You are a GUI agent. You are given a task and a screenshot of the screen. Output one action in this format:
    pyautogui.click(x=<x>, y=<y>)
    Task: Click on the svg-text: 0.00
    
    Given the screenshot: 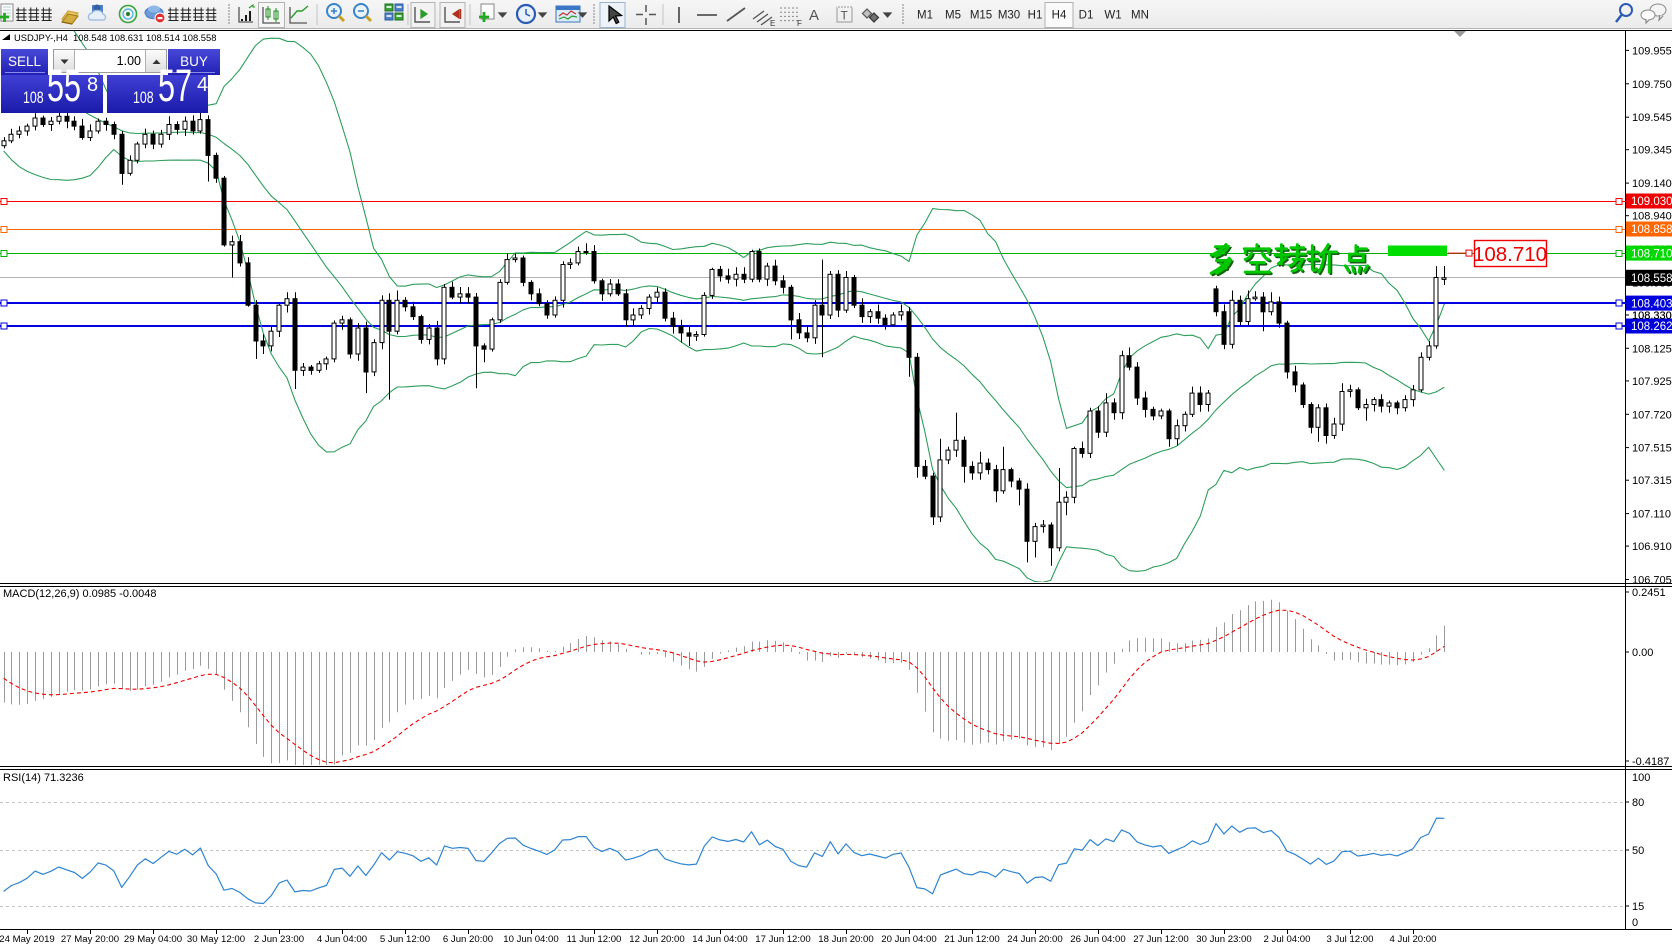 What is the action you would take?
    pyautogui.click(x=1642, y=653)
    